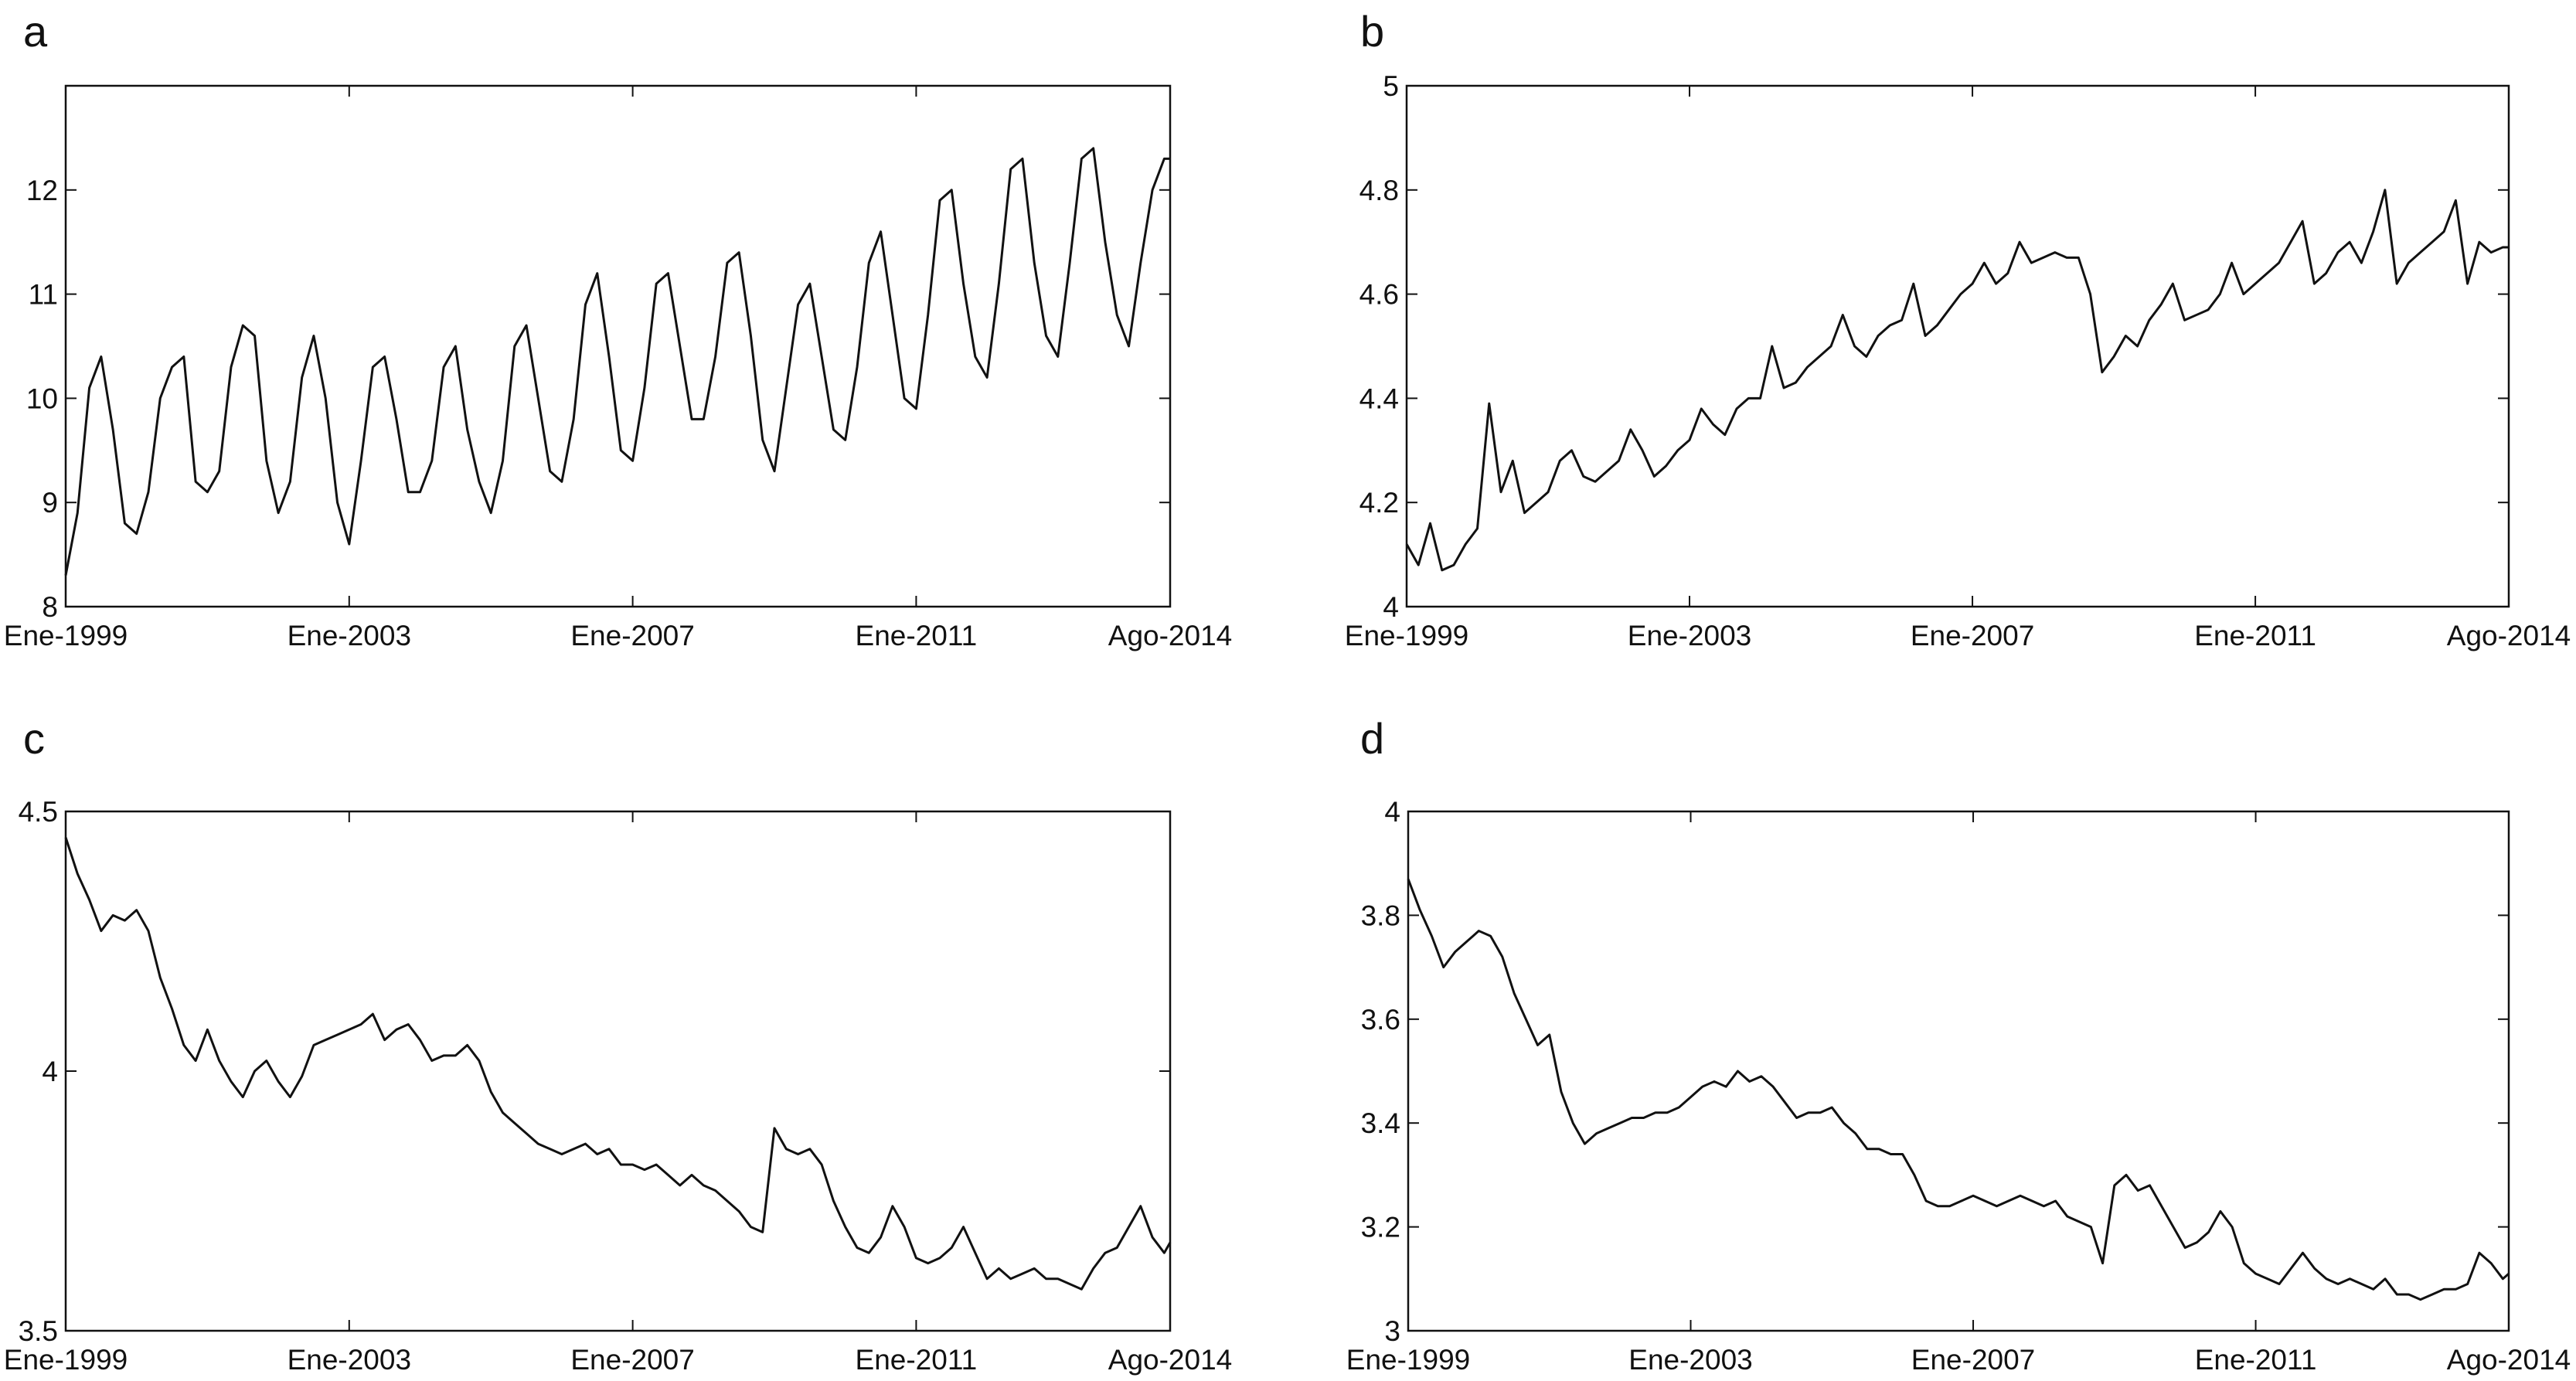 The image size is (2576, 1381). What do you see at coordinates (42, 190) in the screenshot?
I see `y-tick-label: 12` at bounding box center [42, 190].